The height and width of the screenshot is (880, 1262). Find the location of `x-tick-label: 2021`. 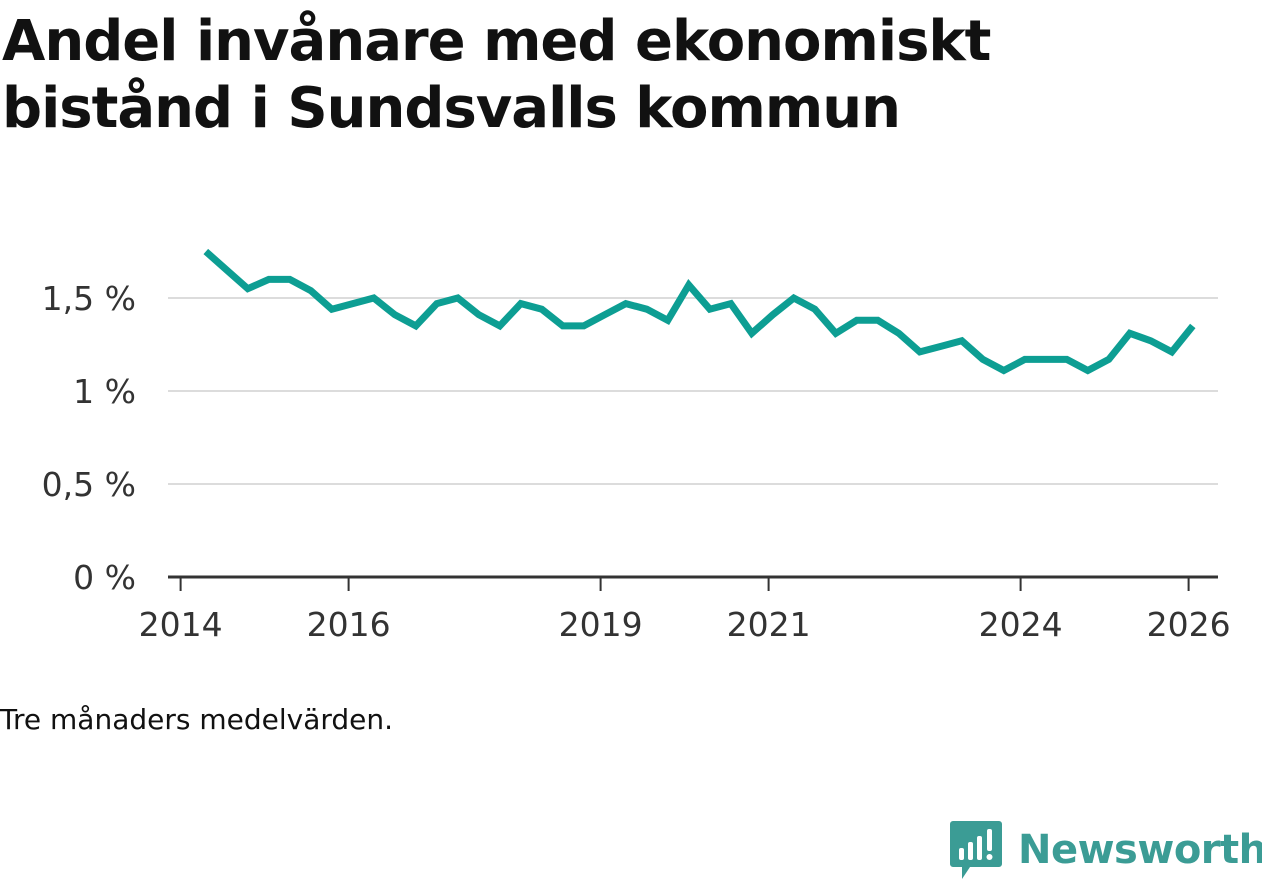

x-tick-label: 2021 is located at coordinates (769, 624).